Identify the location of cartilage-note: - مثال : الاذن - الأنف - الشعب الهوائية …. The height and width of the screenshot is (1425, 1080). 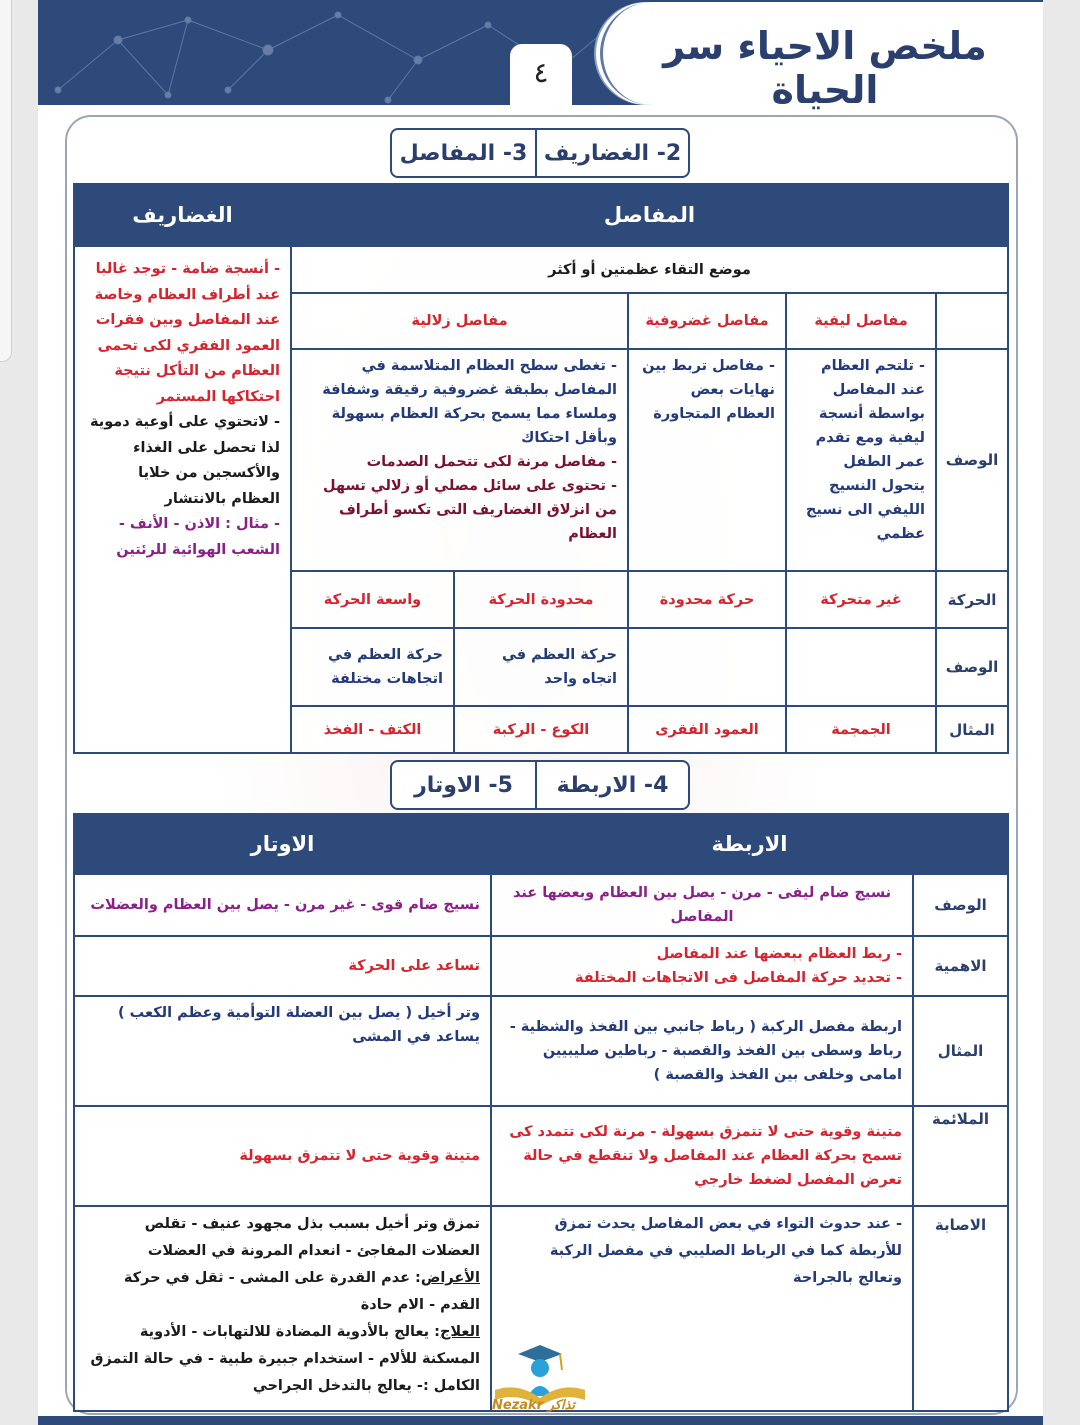
(198, 537).